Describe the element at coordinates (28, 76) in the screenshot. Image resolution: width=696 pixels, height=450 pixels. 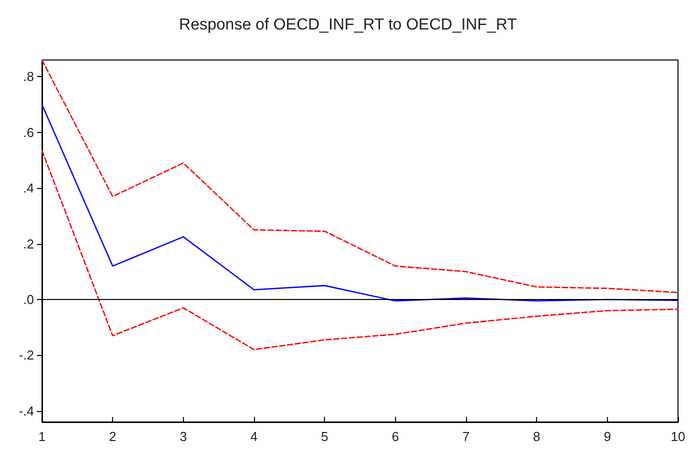
I see `y-tick-label: .8` at that location.